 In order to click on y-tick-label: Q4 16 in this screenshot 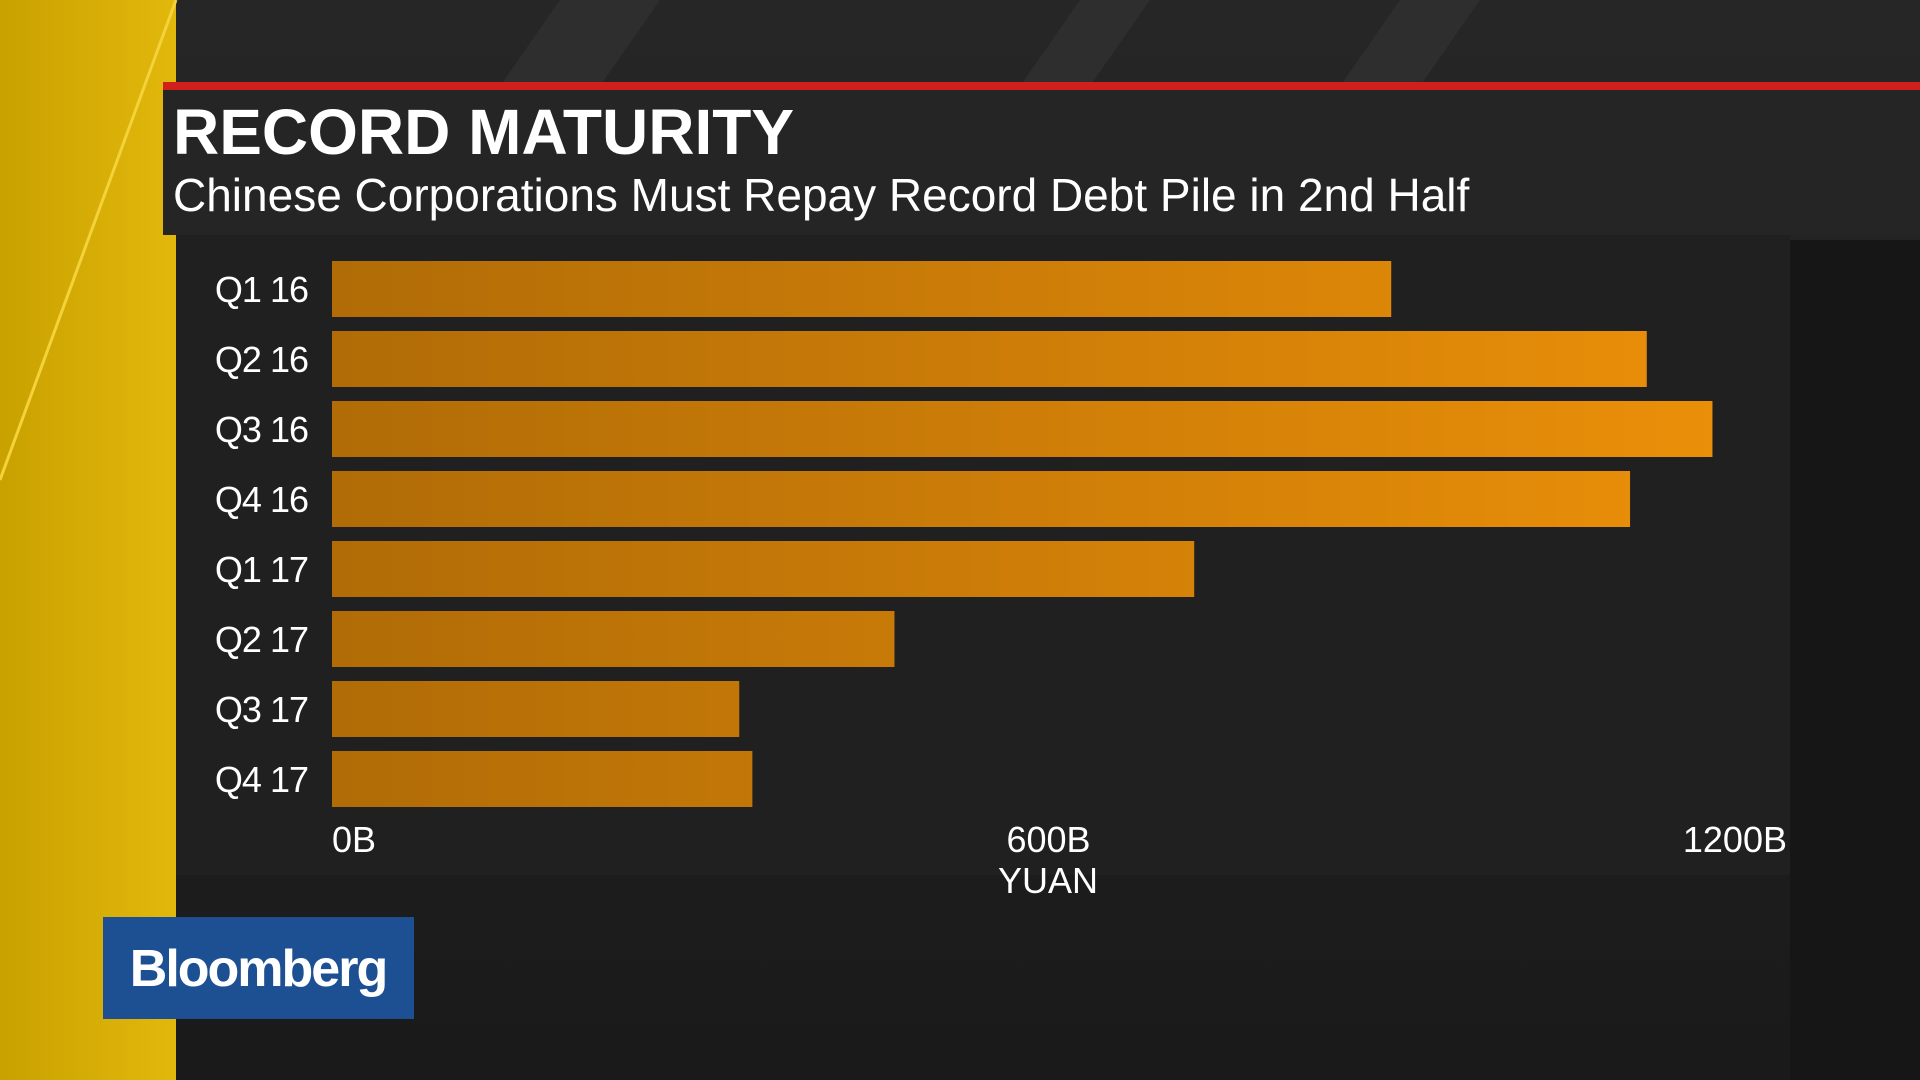, I will do `click(261, 499)`.